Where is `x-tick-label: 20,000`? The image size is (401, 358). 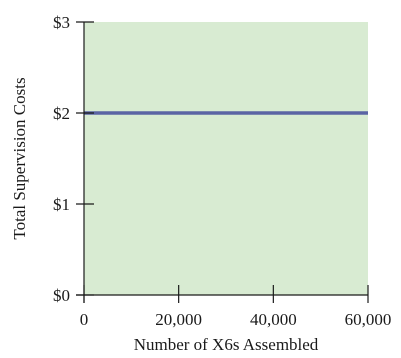
x-tick-label: 20,000 is located at coordinates (178, 319).